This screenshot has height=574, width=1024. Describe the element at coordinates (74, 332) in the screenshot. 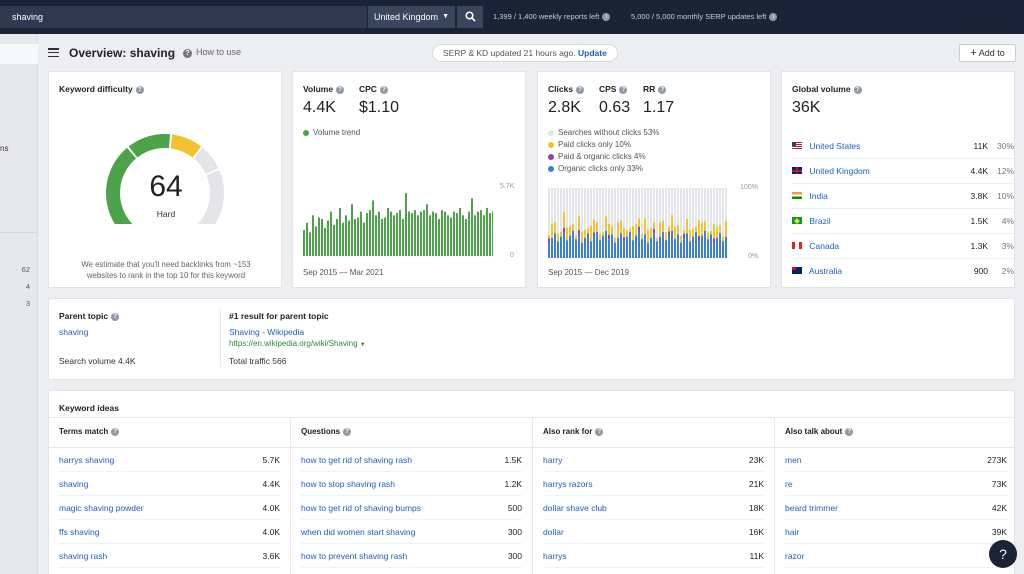

I see `parent-topic-link: shaving` at that location.